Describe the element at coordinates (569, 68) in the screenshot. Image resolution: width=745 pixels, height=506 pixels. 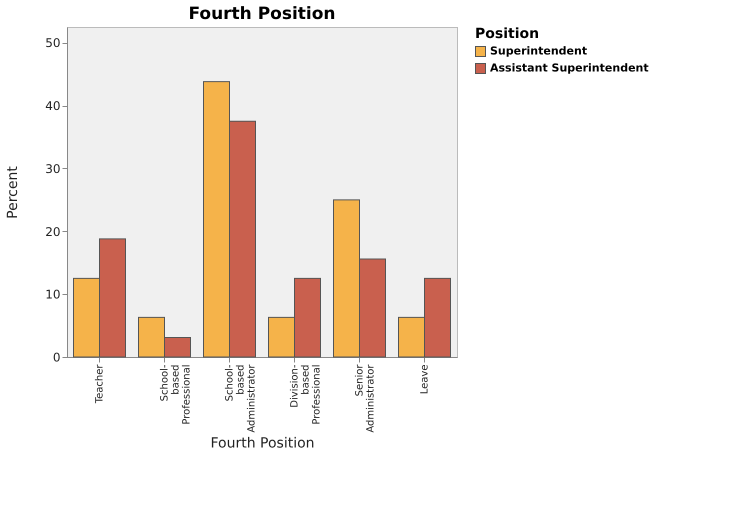
I see `legend-label: Assistant Superintendent` at that location.